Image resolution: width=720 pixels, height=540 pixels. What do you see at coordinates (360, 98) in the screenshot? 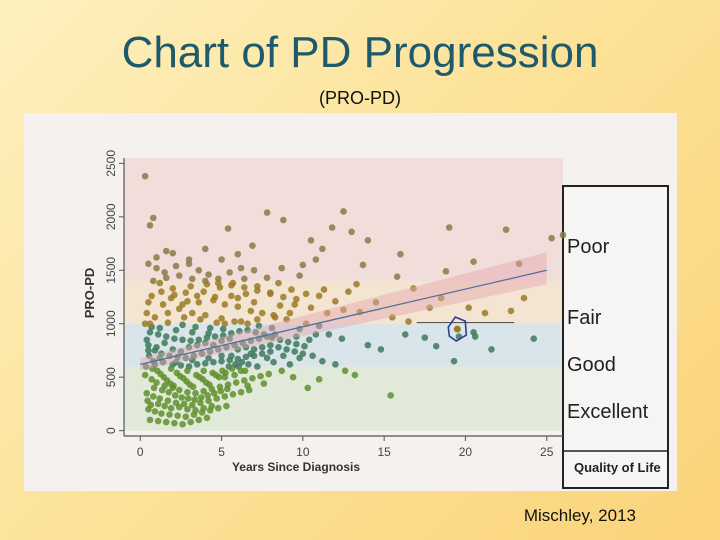
I see `slide-subtitle: (PRO-PD)` at bounding box center [360, 98].